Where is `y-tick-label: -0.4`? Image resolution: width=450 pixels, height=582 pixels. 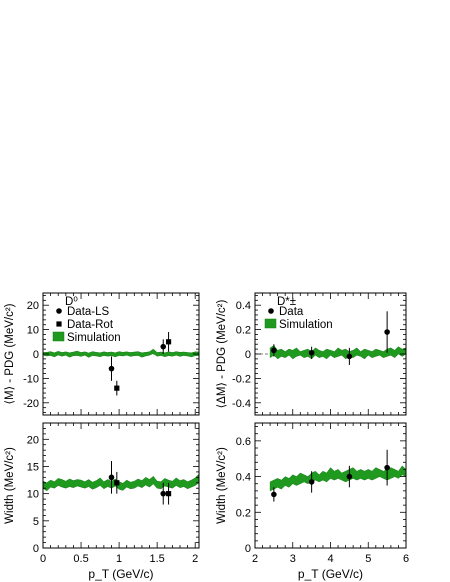
y-tick-label: -0.4 is located at coordinates (241, 404).